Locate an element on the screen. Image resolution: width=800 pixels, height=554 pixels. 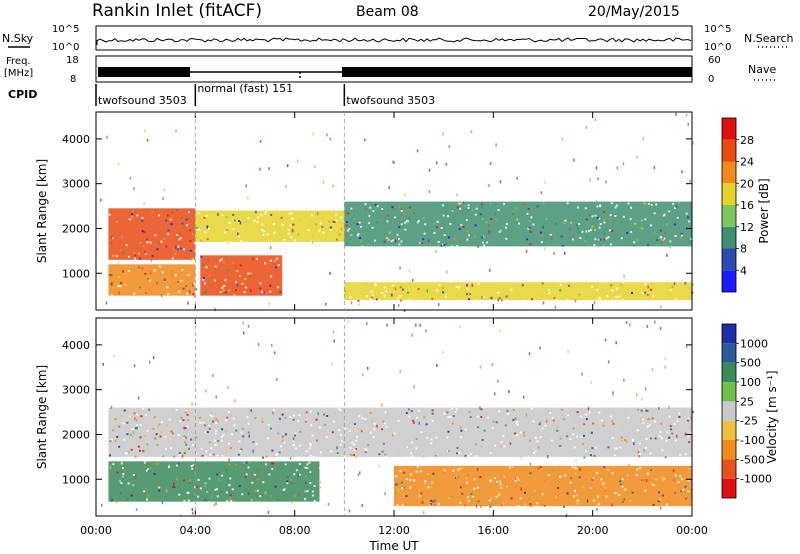
colorbar-tick-label: -100 is located at coordinates (752, 440).